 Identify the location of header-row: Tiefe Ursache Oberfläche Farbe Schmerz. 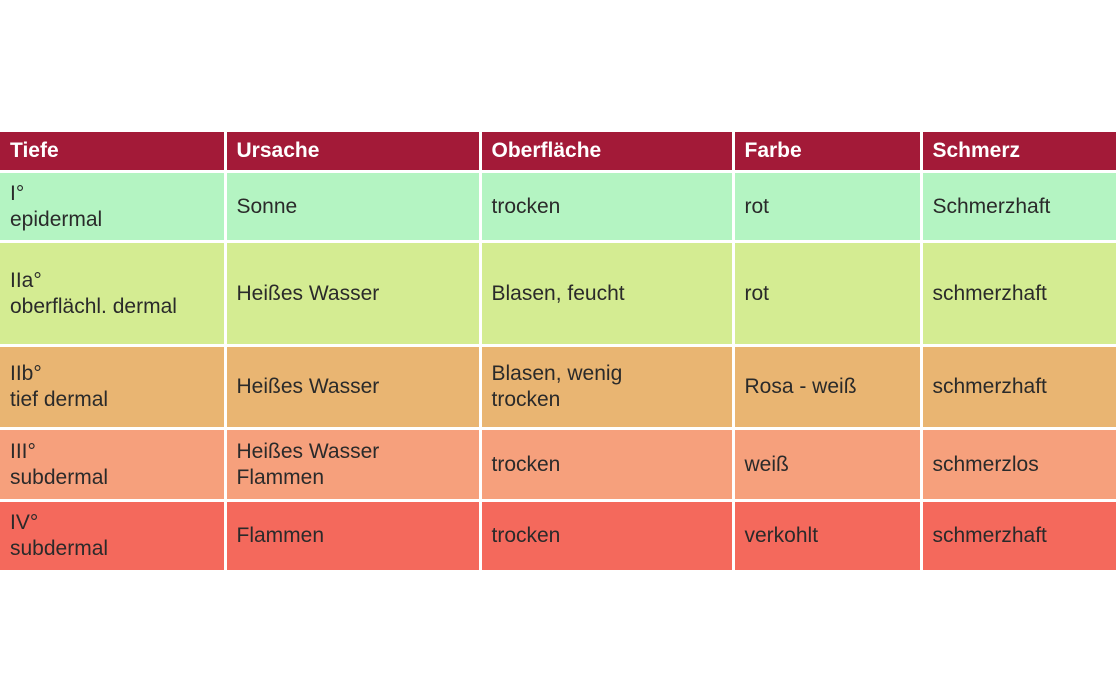
(558, 152).